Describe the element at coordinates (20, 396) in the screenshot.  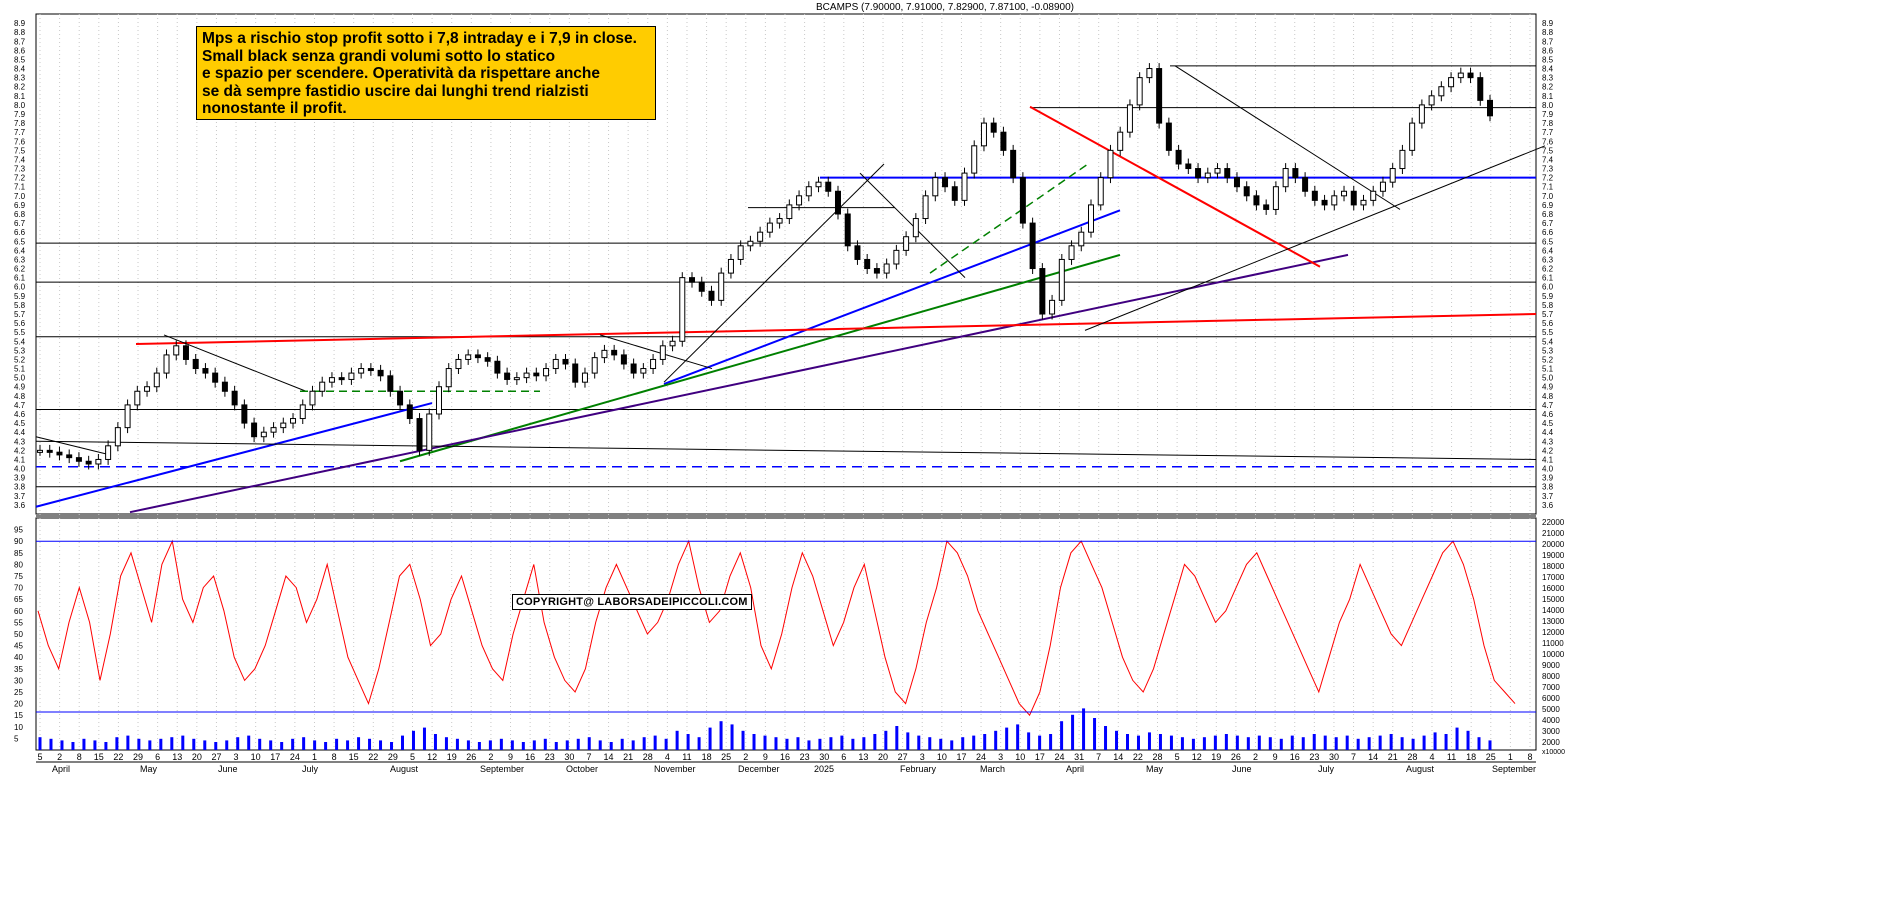
I see `price-tick-label-left: 4.8` at that location.